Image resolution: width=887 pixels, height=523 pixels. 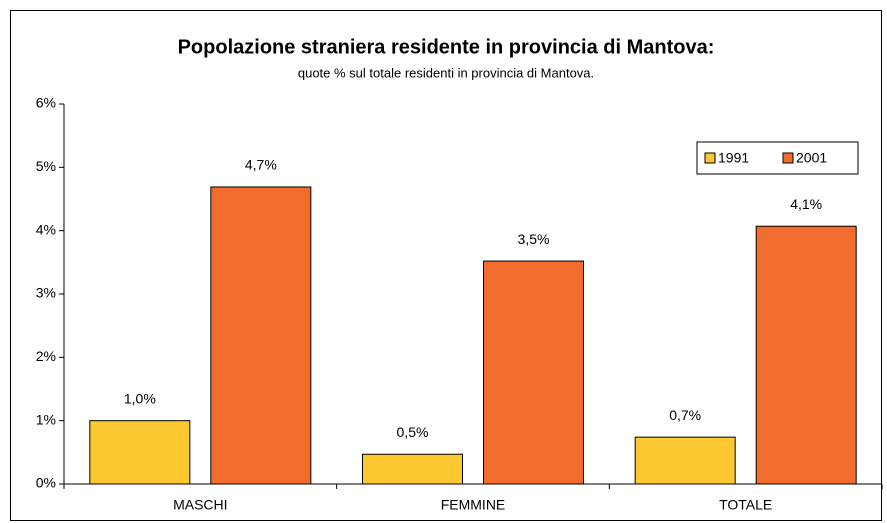 I want to click on y-tick-label: 1%, so click(x=46, y=419).